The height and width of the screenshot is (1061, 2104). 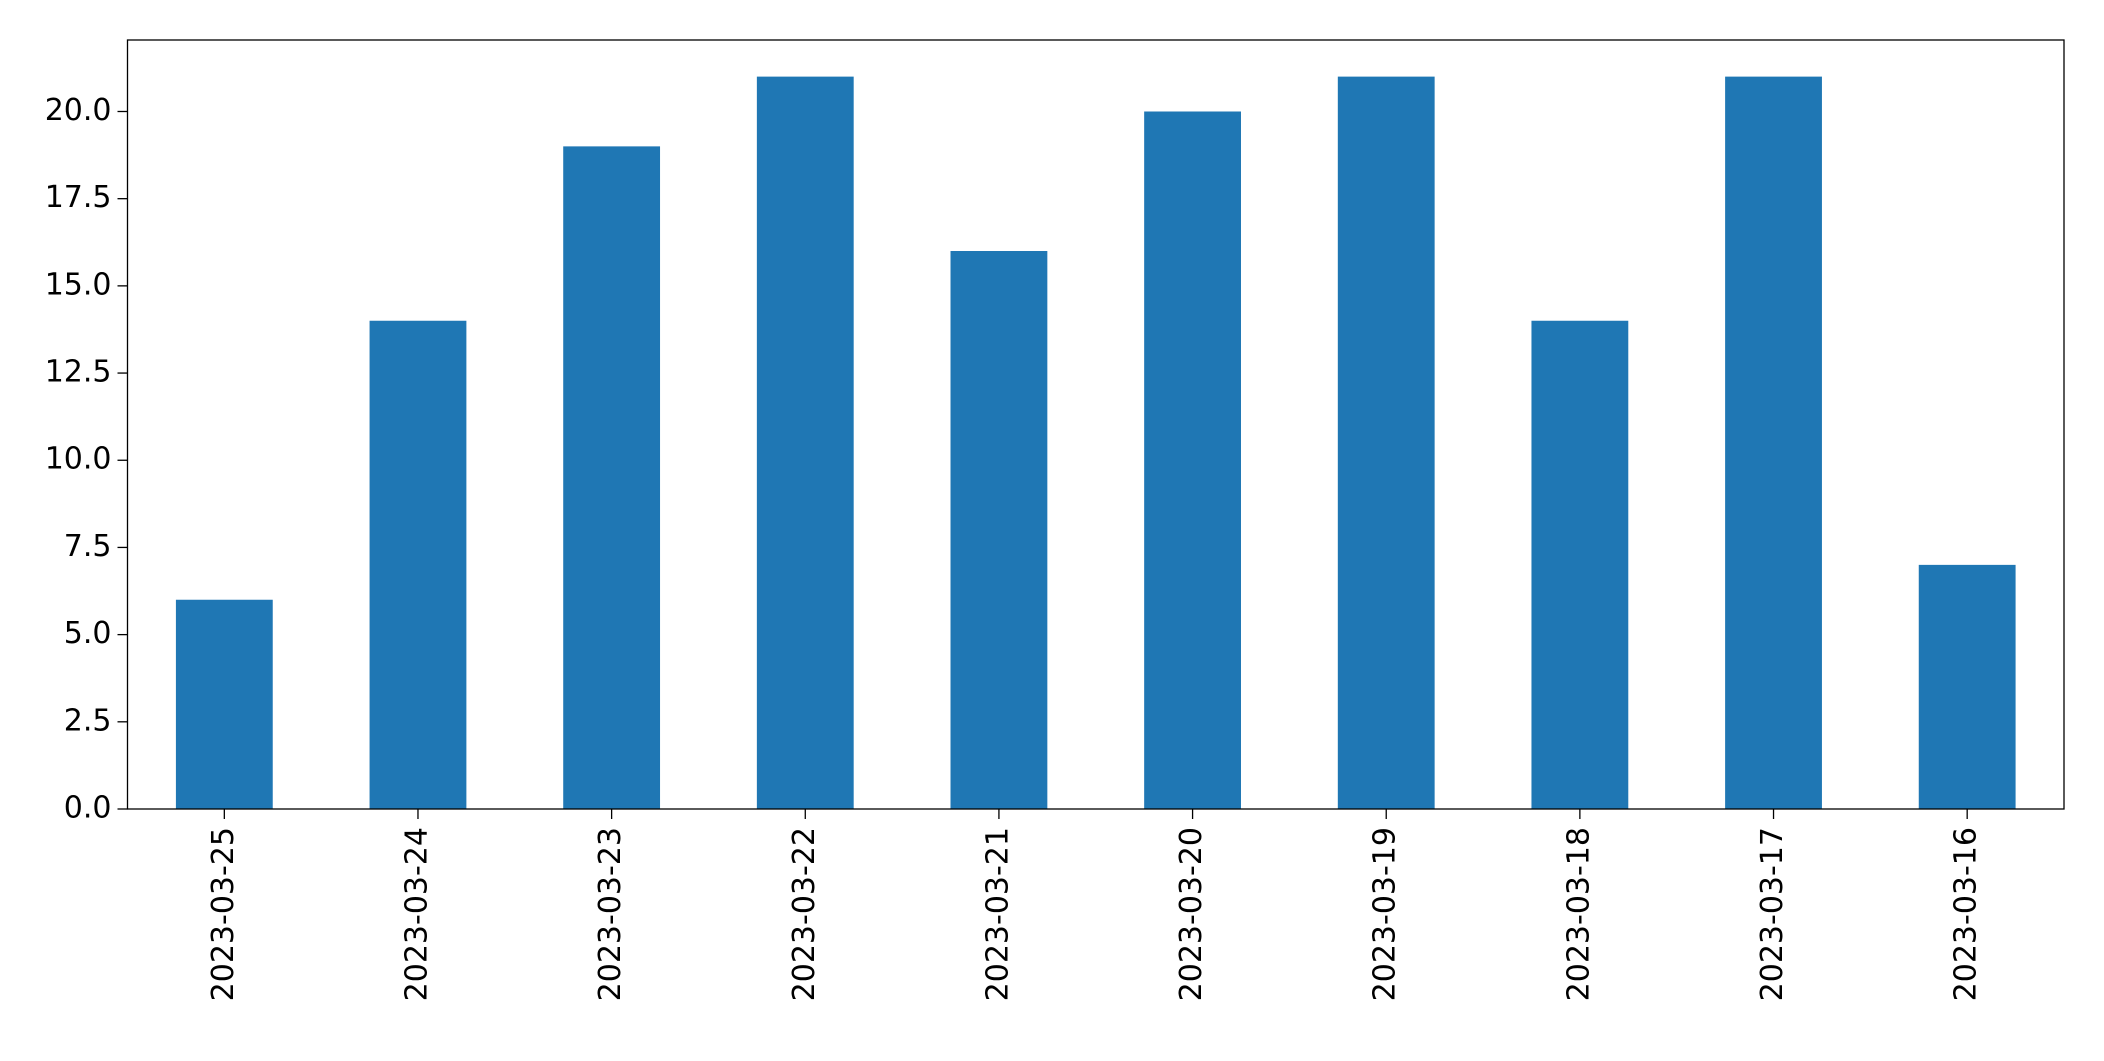 I want to click on x-tick-label: 2023-03-22, so click(x=804, y=914).